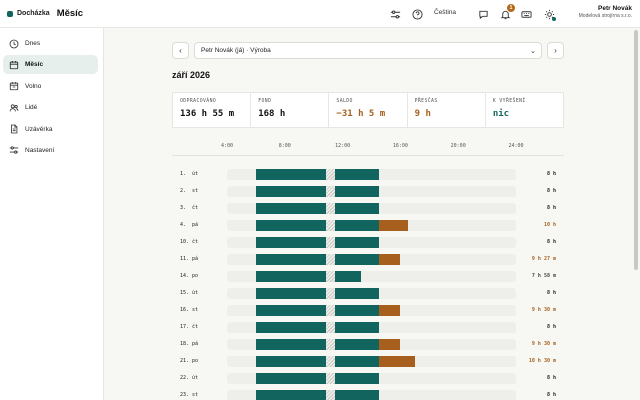 Image resolution: width=640 pixels, height=400 pixels. I want to click on user-menu: Petr Novák Modelová strojírna s.r.o., so click(605, 12).